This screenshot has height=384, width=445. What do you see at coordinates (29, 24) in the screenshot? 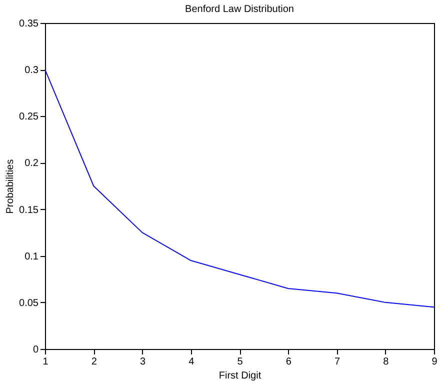
I see `y-tick-label: 0.35` at bounding box center [29, 24].